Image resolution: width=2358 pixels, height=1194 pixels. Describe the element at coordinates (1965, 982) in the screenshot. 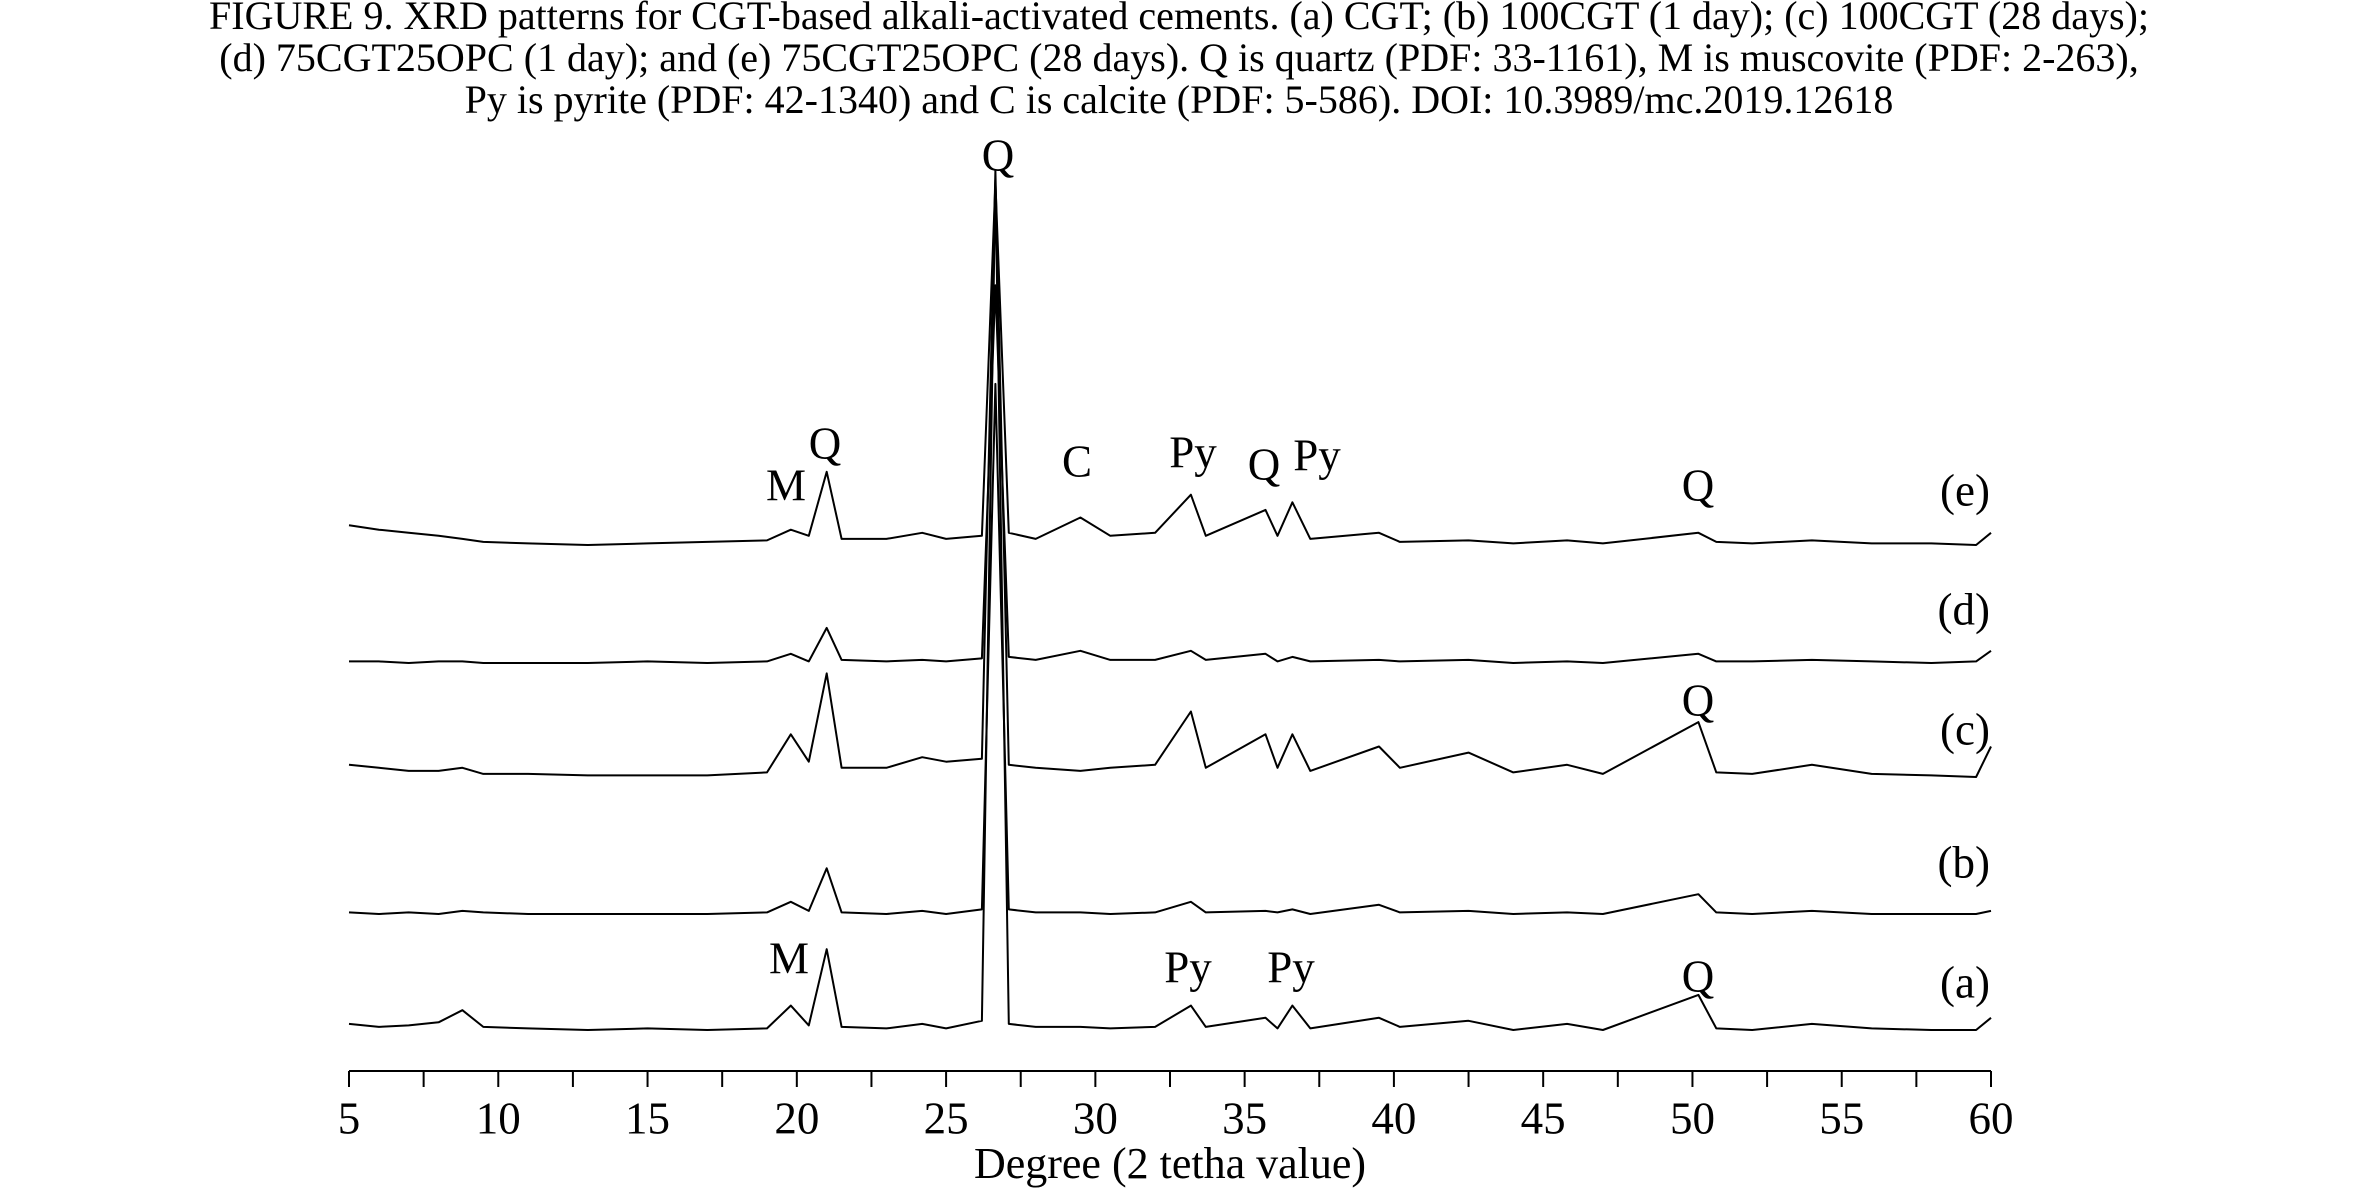

I see `series-label: (a)` at that location.